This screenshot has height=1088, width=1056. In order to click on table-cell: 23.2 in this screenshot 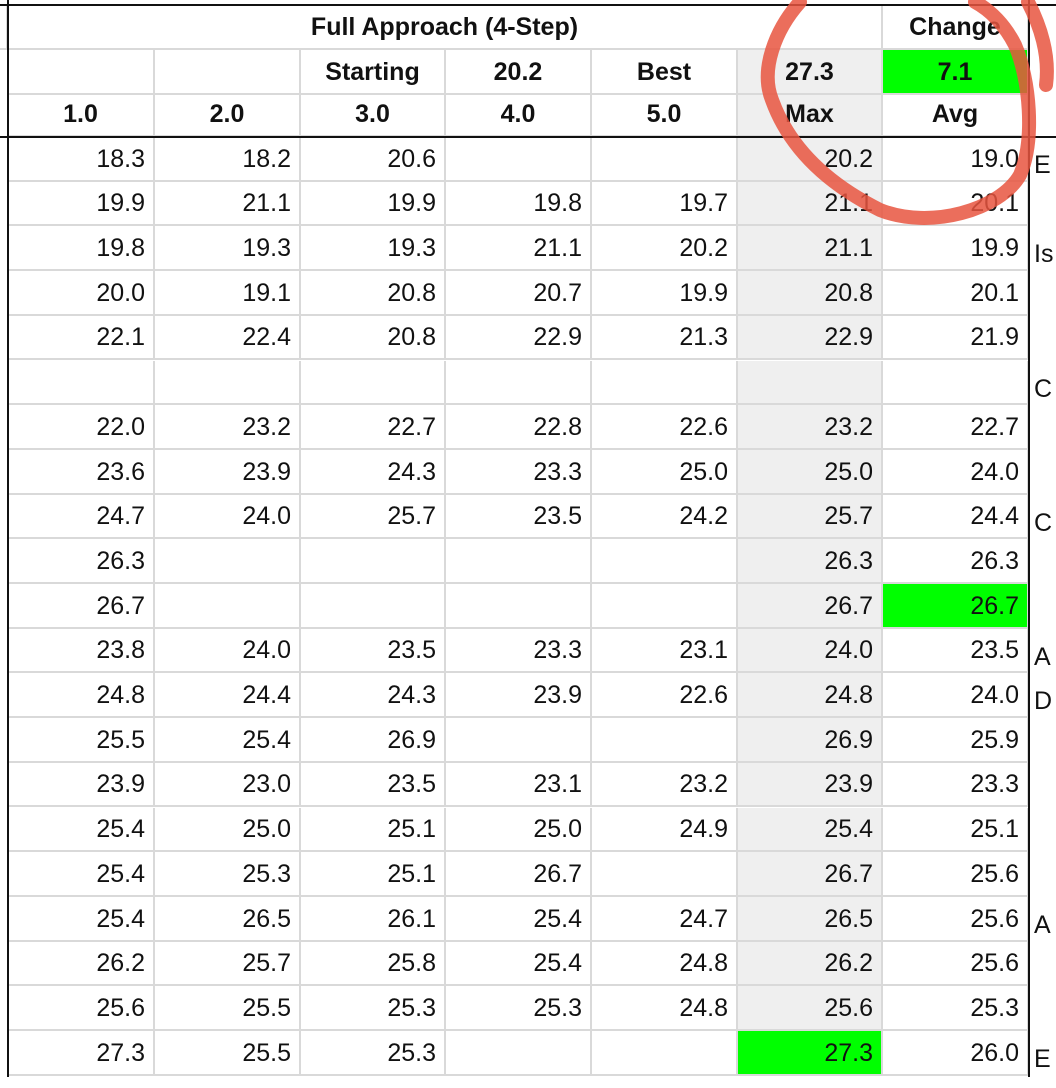, I will do `click(665, 785)`.